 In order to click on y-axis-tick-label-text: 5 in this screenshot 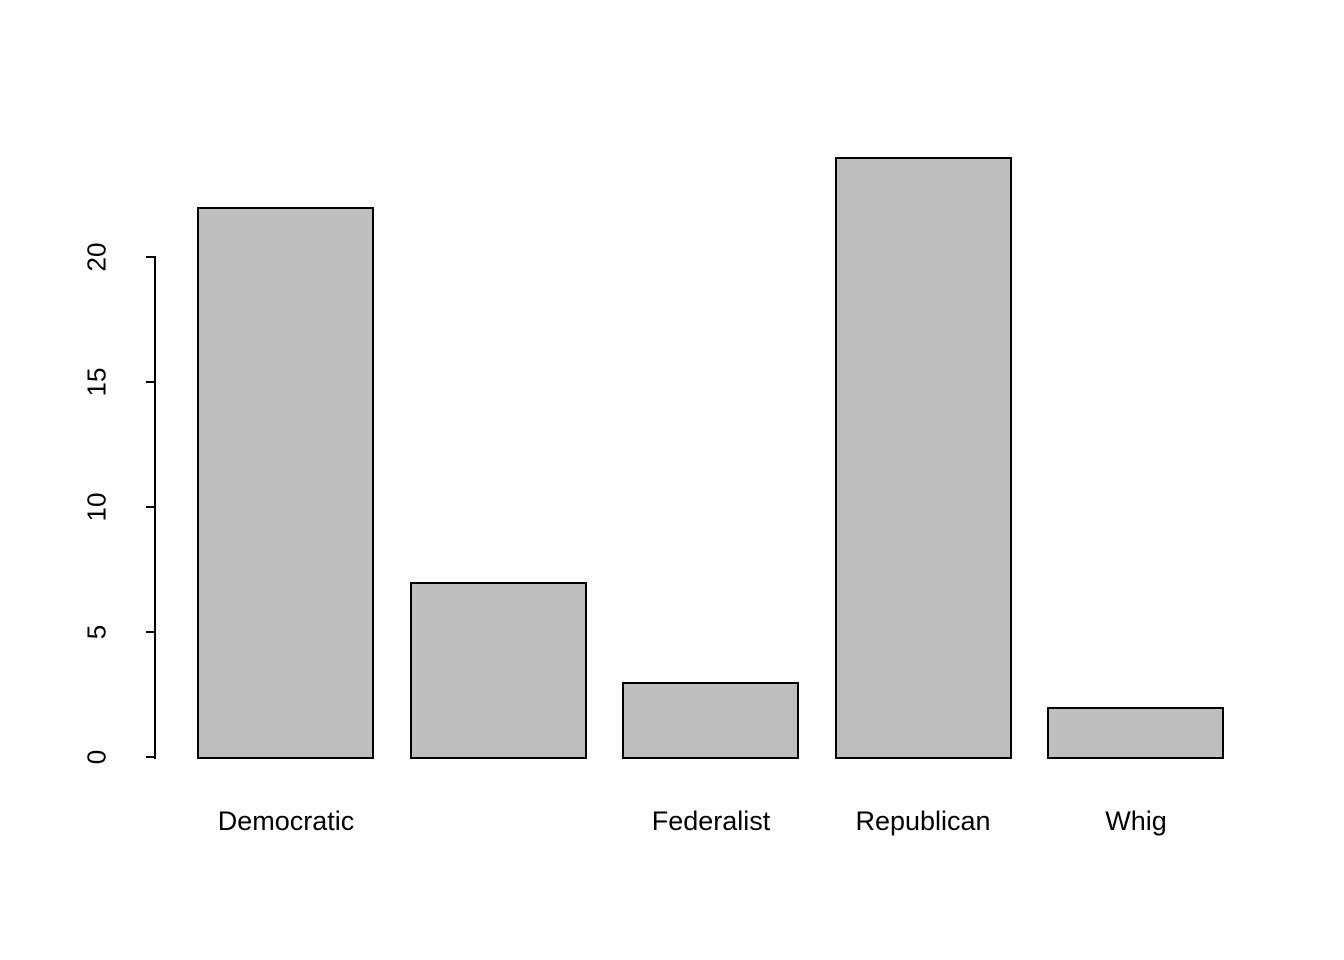, I will do `click(96, 632)`.